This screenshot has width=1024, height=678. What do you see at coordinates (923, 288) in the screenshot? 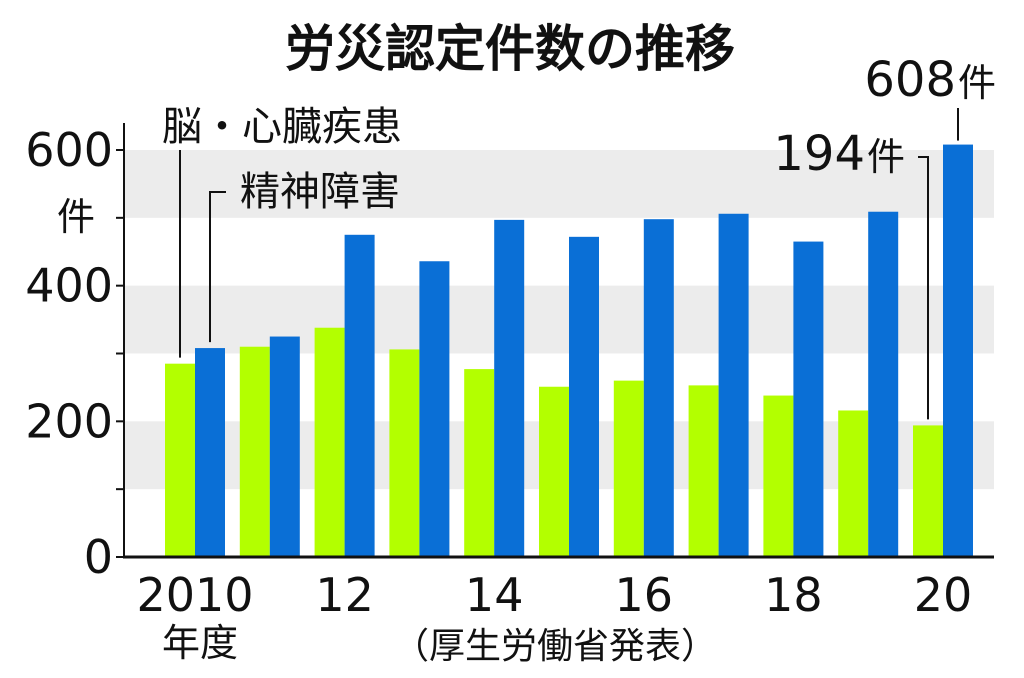
I see `annotation-leader-line` at bounding box center [923, 288].